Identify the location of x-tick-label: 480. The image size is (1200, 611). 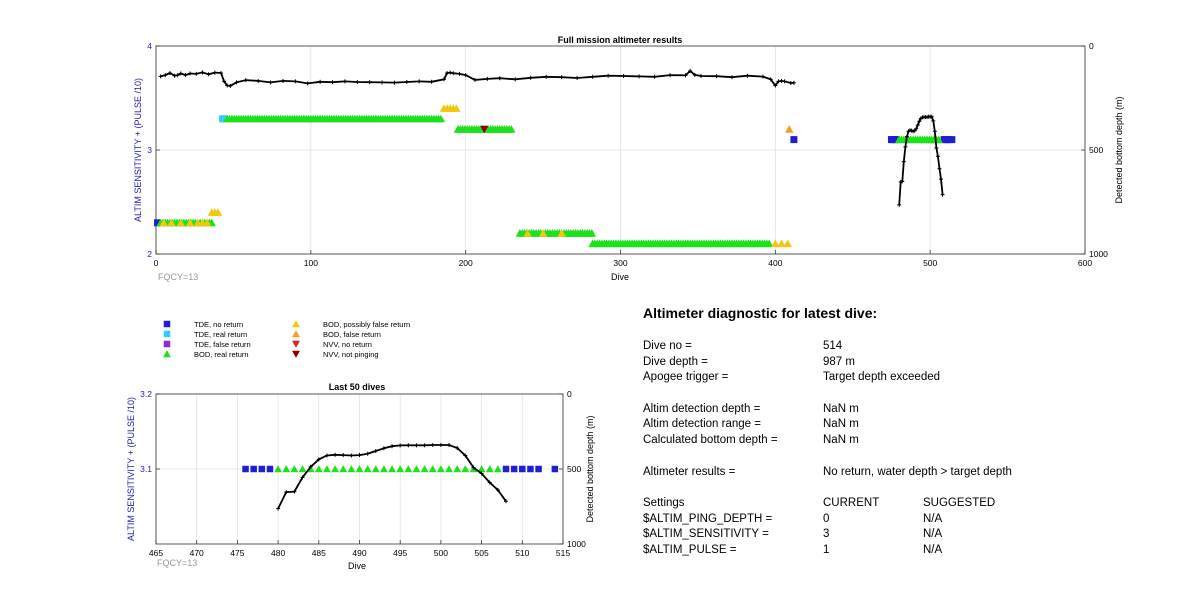
(278, 553).